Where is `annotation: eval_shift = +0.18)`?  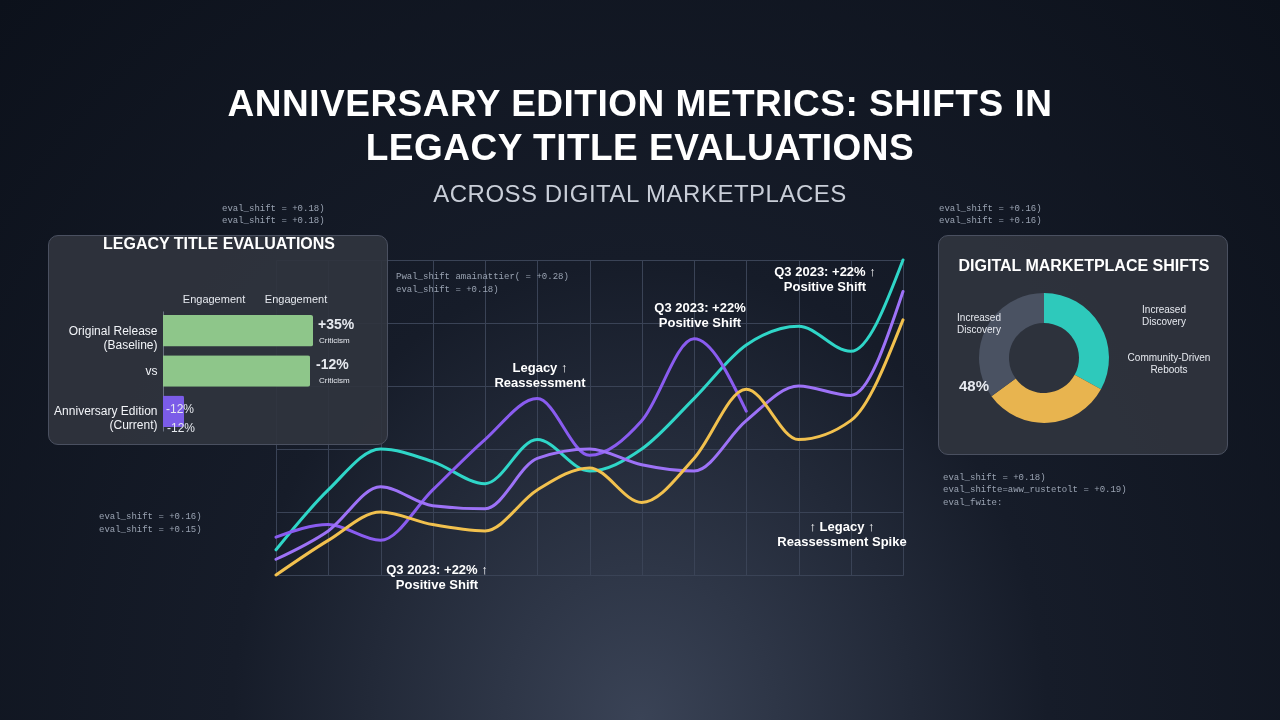 annotation: eval_shift = +0.18) is located at coordinates (447, 290).